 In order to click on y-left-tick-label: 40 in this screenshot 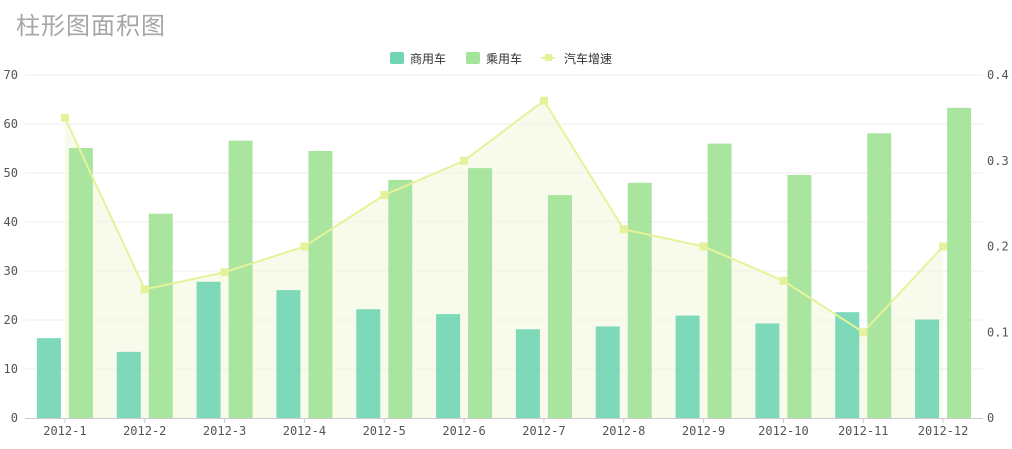, I will do `click(11, 222)`.